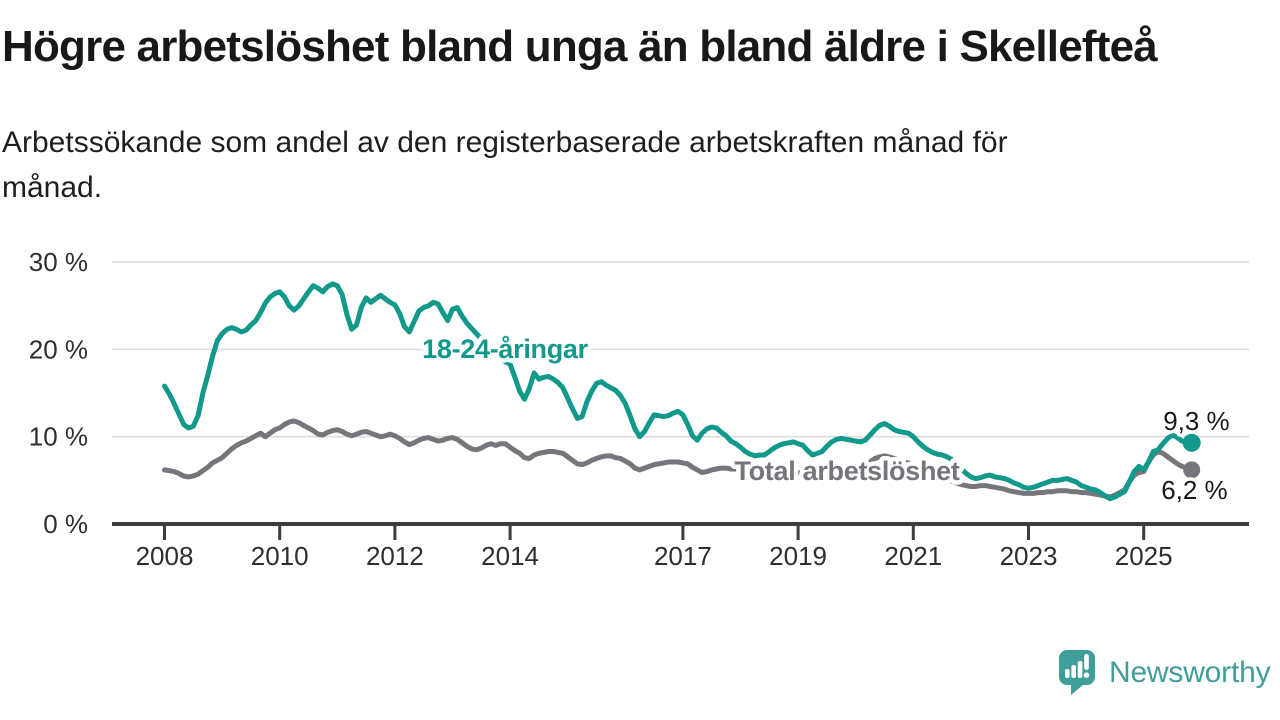 The width and height of the screenshot is (1280, 720). I want to click on newsworthy-logo: Newsworthy, so click(1164, 672).